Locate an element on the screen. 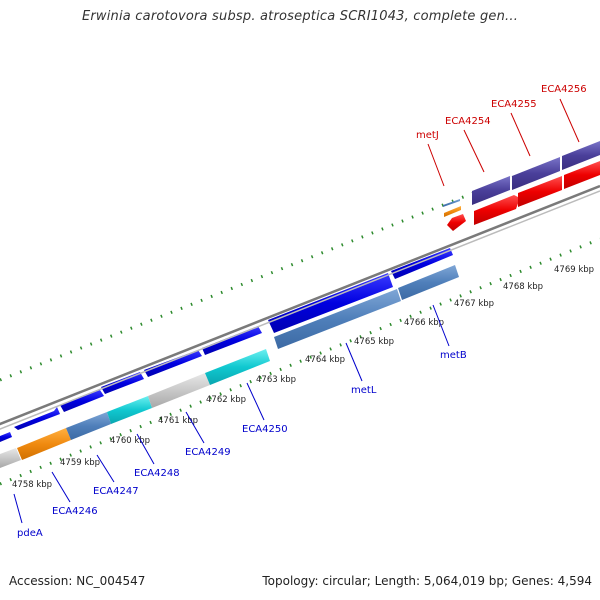 The height and width of the screenshot is (600, 600). tick-label-4766: 4766 kbp is located at coordinates (424, 323).